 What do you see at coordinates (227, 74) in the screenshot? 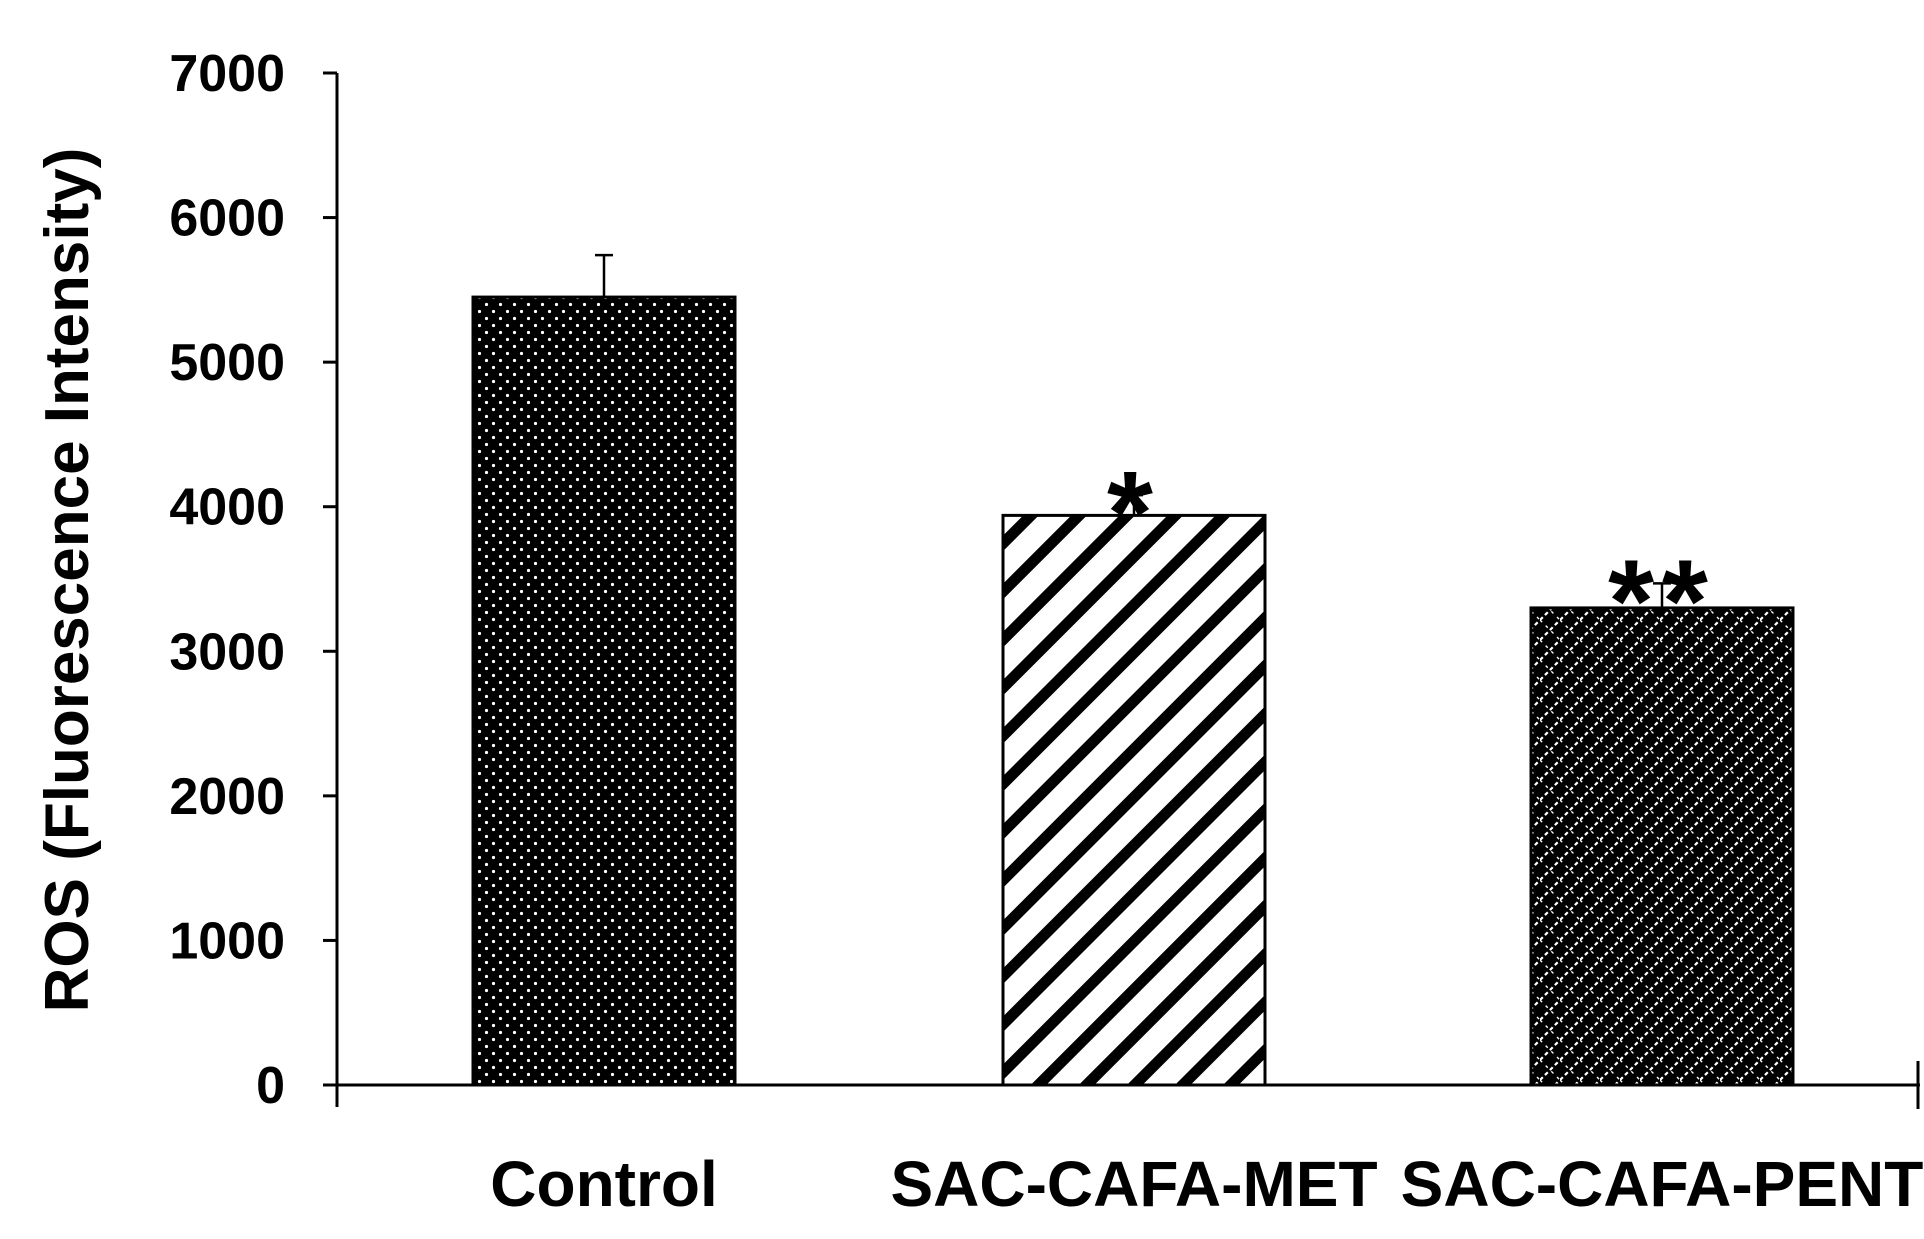
I see `y-tick-label-7000: 7000` at bounding box center [227, 74].